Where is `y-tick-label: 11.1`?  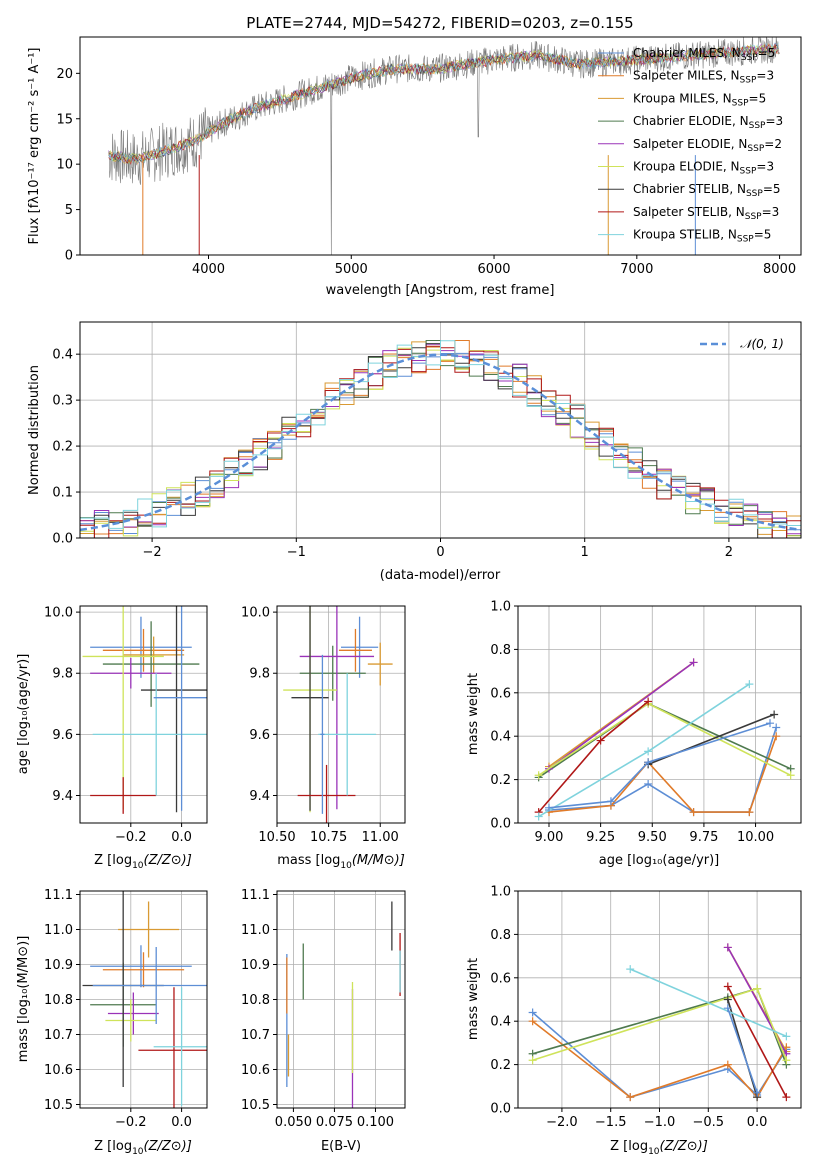 y-tick-label: 11.1 is located at coordinates (255, 895).